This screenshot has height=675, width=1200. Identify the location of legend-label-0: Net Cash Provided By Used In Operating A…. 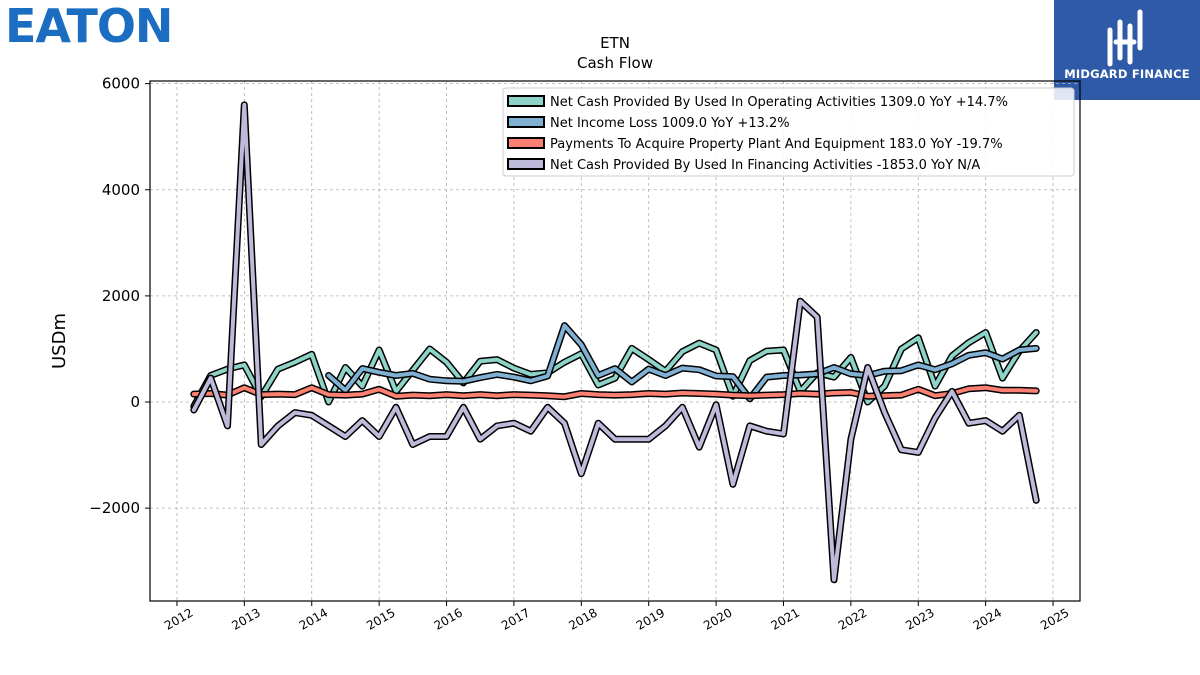
(779, 102).